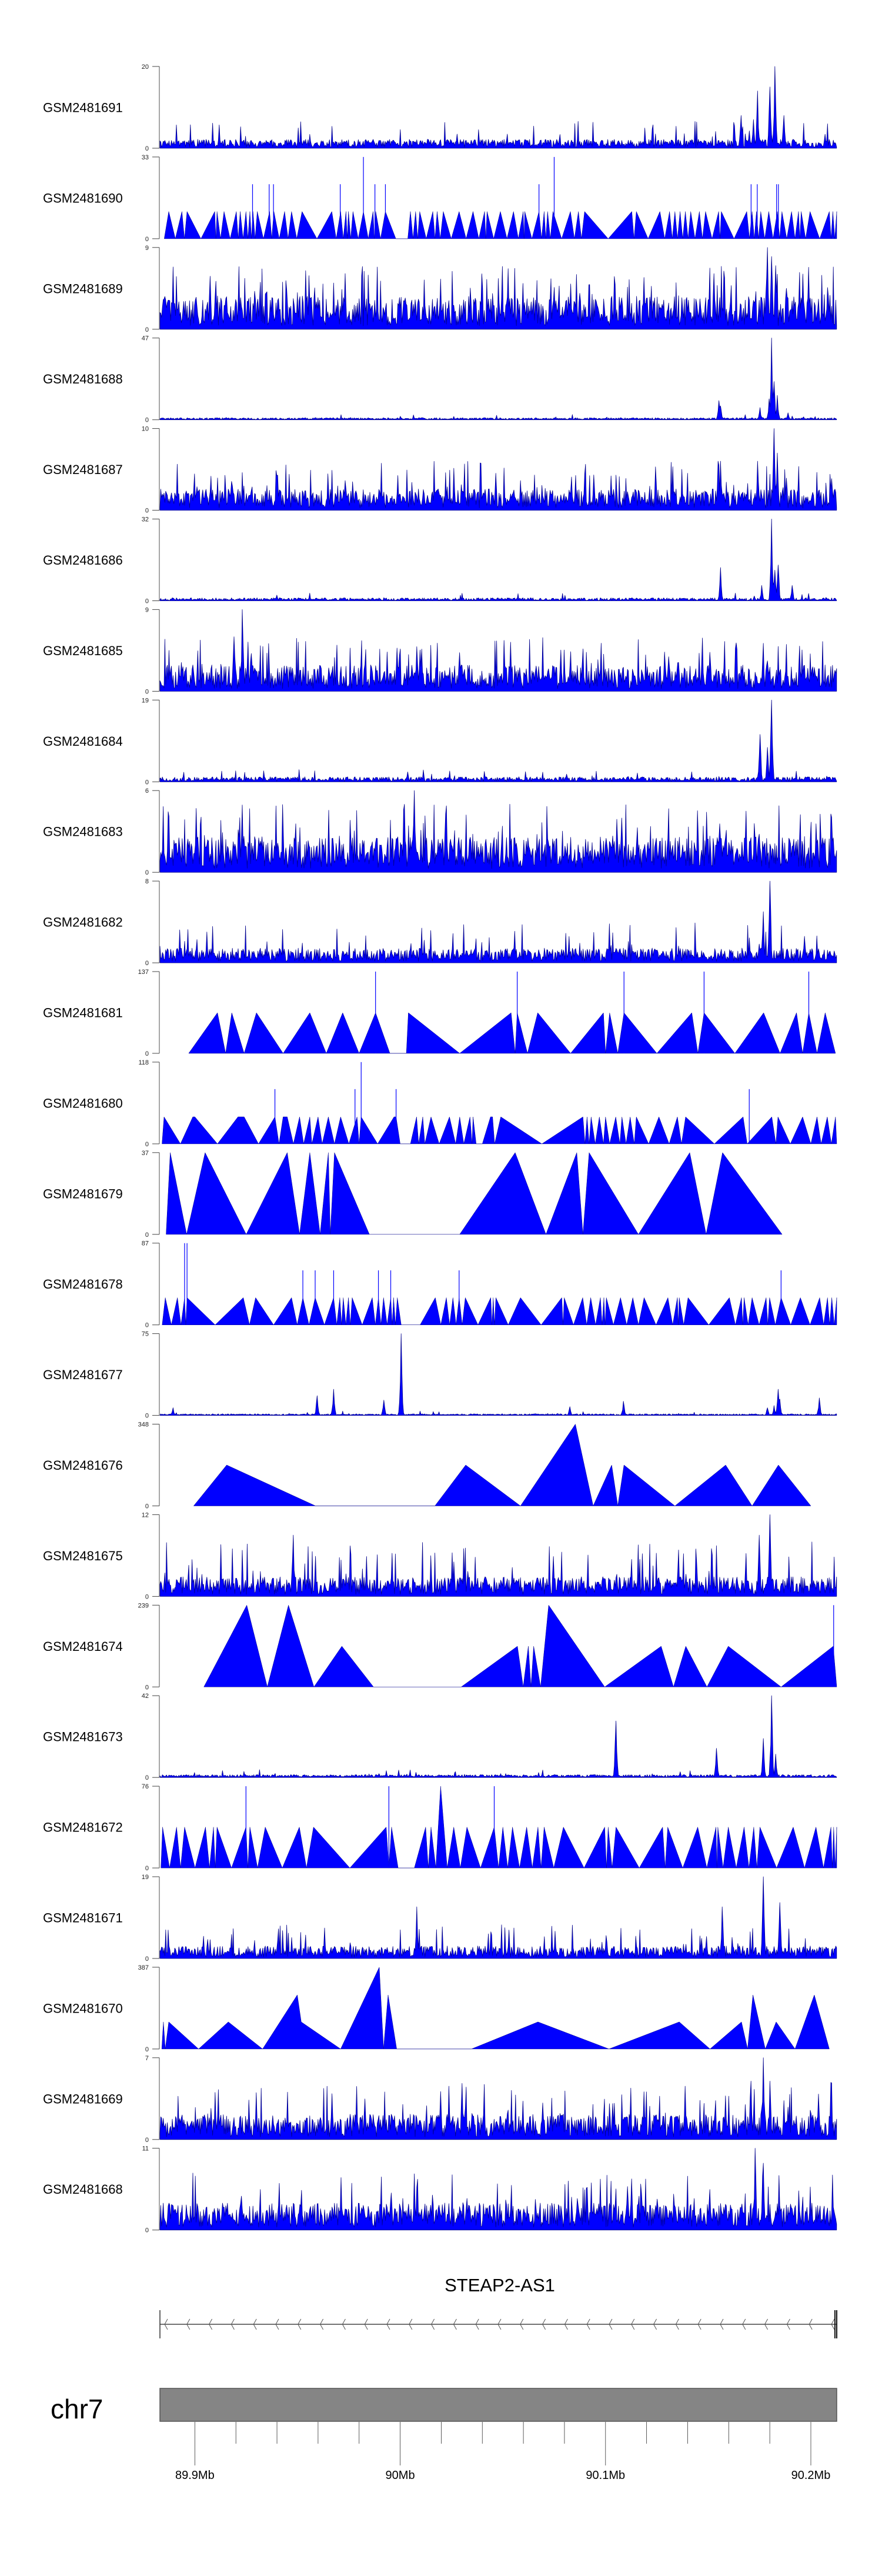 Image resolution: width=882 pixels, height=2576 pixels. I want to click on track-GSM2481669: GSM2481669 7 0, so click(440, 2099).